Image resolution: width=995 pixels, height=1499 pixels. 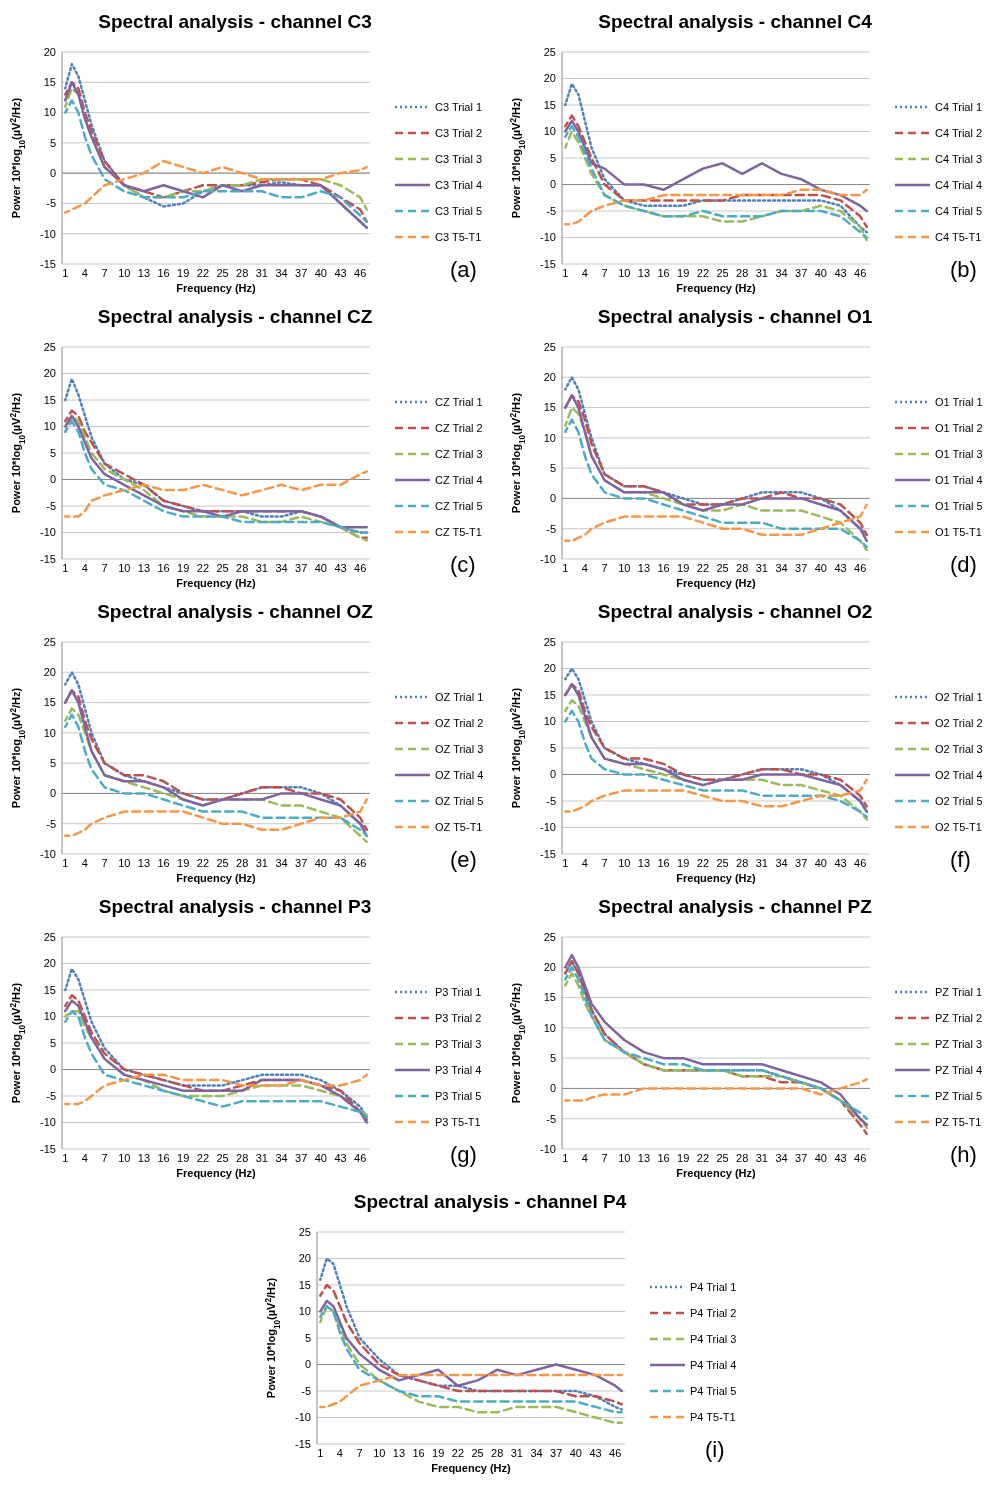 I want to click on legend-label: P3 Trial 3, so click(x=458, y=1043).